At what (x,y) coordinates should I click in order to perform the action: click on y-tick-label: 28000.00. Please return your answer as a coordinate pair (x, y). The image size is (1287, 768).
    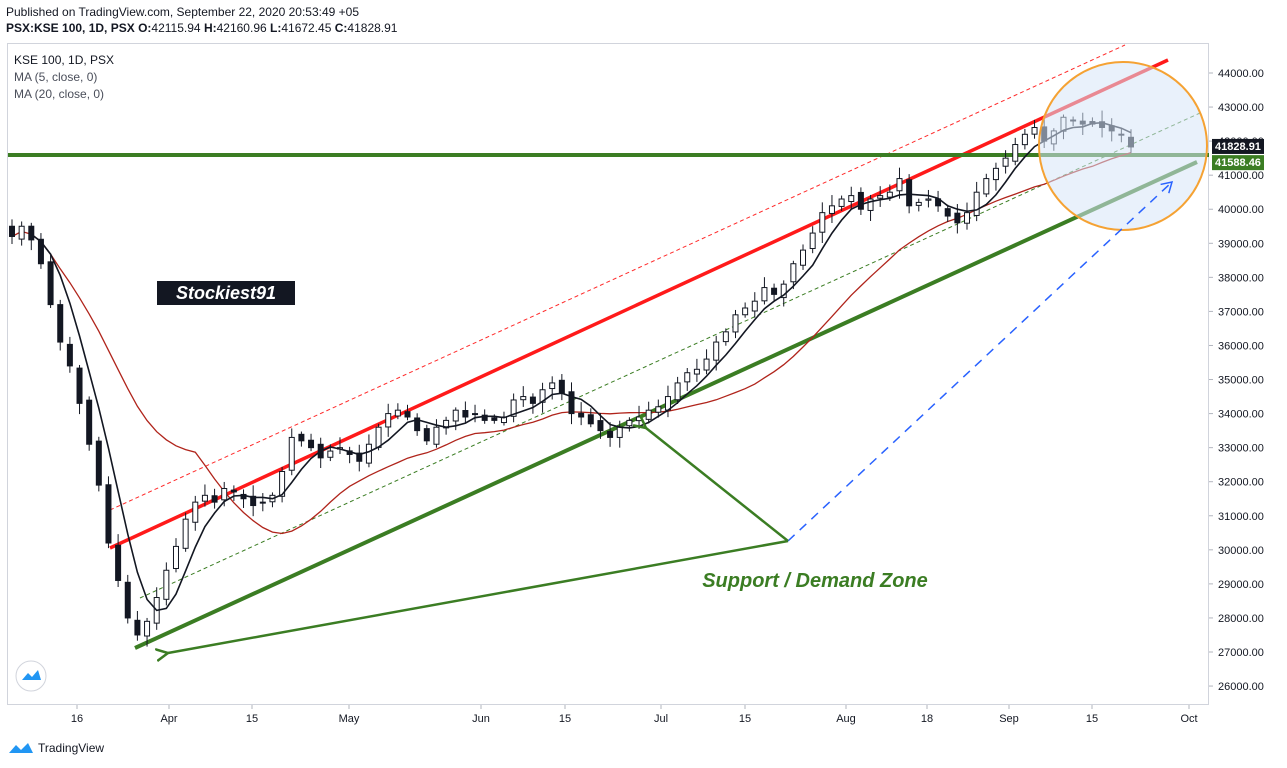
    Looking at the image, I should click on (1241, 619).